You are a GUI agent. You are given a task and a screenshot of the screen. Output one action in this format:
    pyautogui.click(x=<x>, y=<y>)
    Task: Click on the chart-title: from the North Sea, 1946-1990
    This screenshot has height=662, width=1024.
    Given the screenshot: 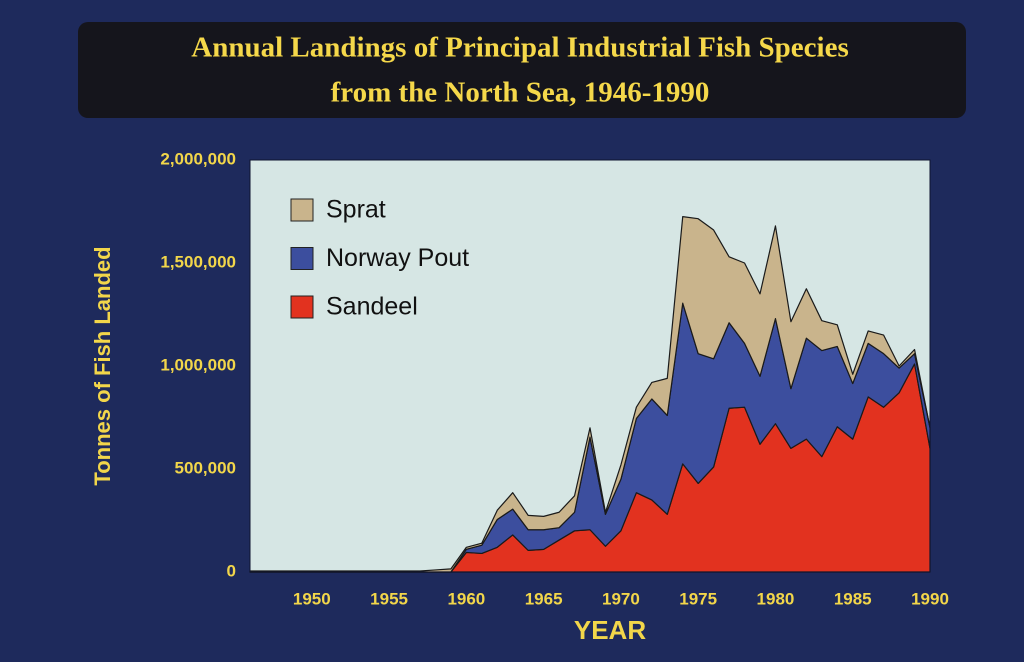 What is the action you would take?
    pyautogui.click(x=520, y=93)
    